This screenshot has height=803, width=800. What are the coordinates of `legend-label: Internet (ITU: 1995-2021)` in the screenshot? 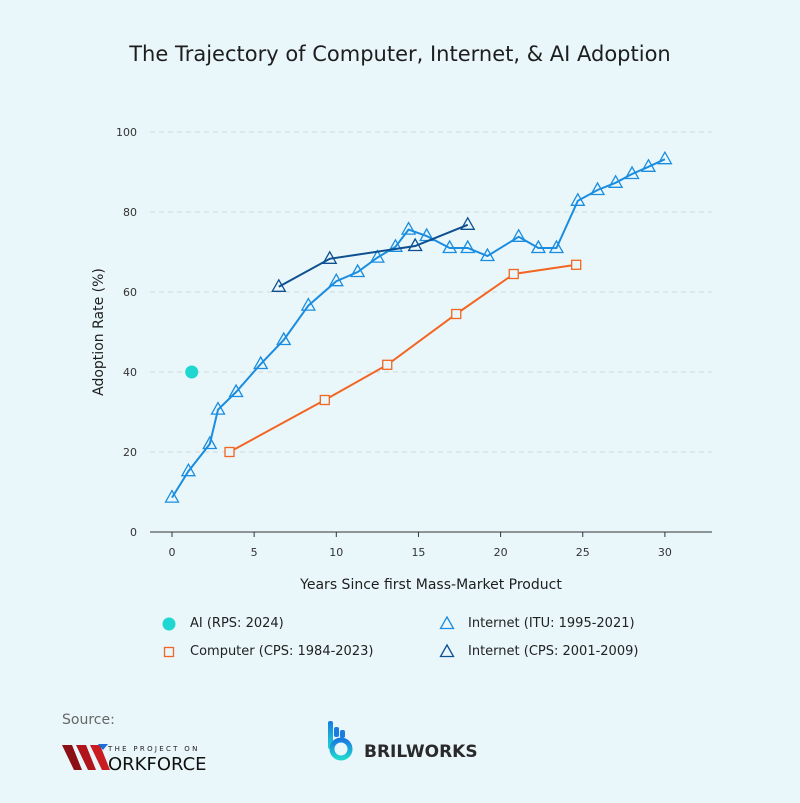 It's located at (551, 623).